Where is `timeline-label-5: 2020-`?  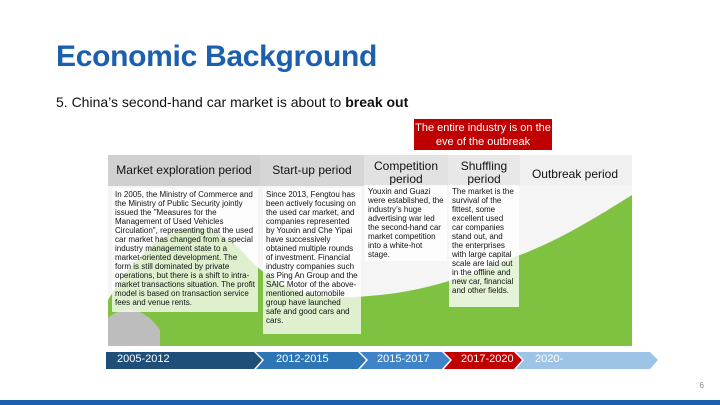 timeline-label-5: 2020- is located at coordinates (549, 359).